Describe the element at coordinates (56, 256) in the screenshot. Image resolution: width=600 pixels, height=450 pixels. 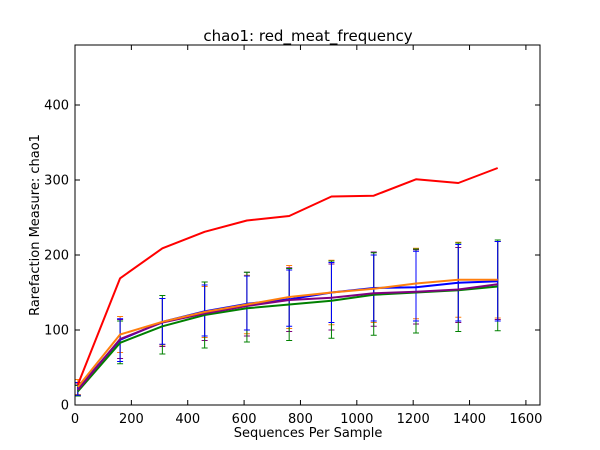
I see `y-tick-label: 200` at that location.